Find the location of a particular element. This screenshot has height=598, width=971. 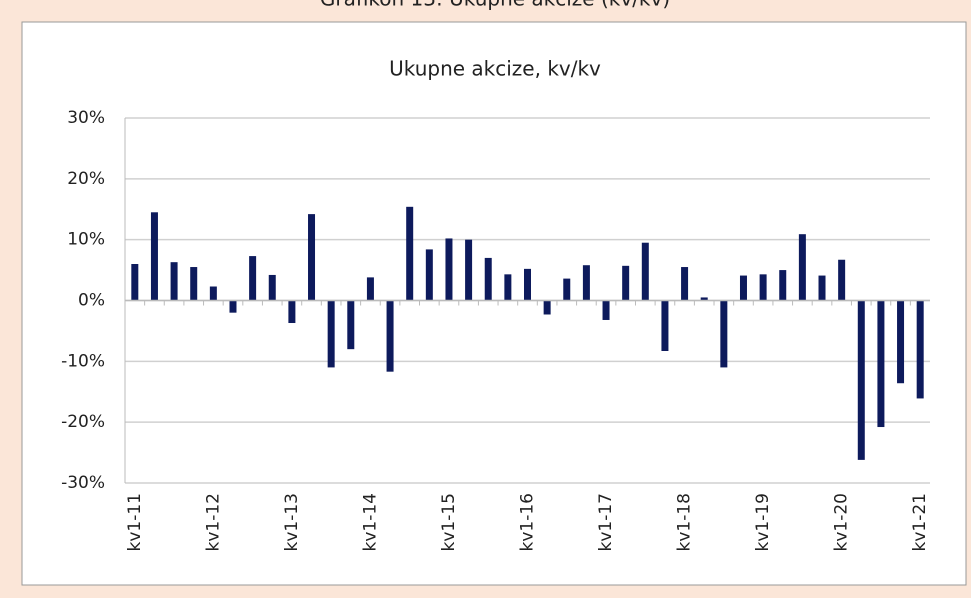

x-tick-label: kv1-16 is located at coordinates (528, 522).